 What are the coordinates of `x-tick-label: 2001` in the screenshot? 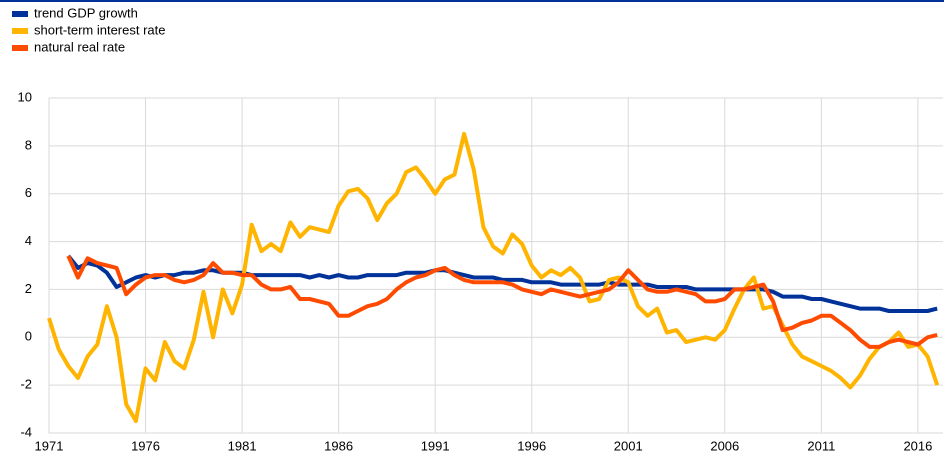 It's located at (628, 445).